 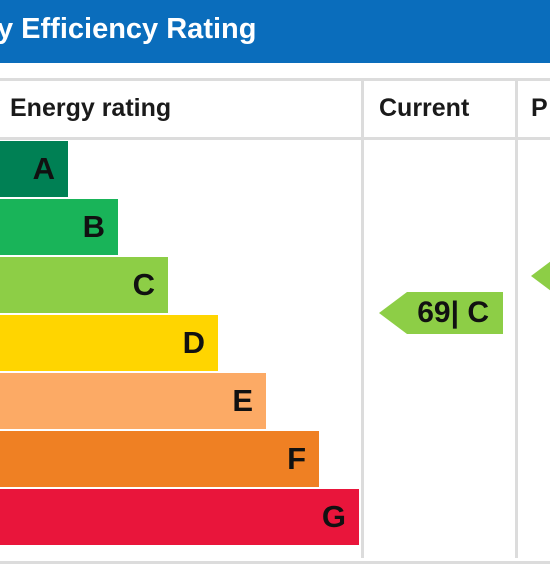 I want to click on band-c: C, so click(x=84, y=285).